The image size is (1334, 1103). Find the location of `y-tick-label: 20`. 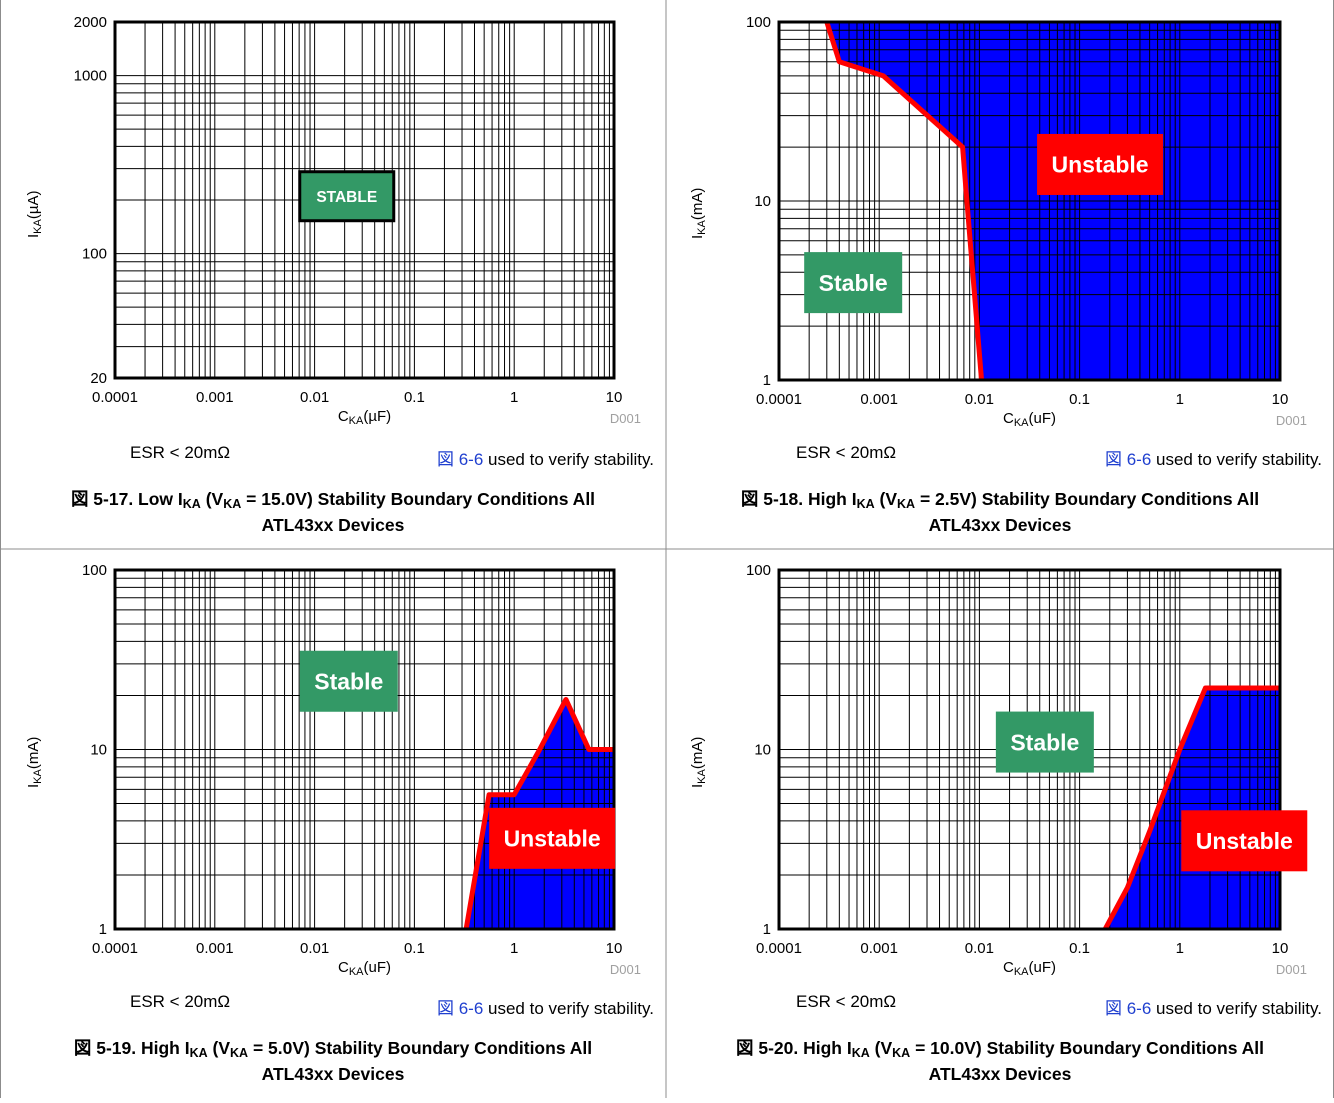

y-tick-label: 20 is located at coordinates (98, 378).